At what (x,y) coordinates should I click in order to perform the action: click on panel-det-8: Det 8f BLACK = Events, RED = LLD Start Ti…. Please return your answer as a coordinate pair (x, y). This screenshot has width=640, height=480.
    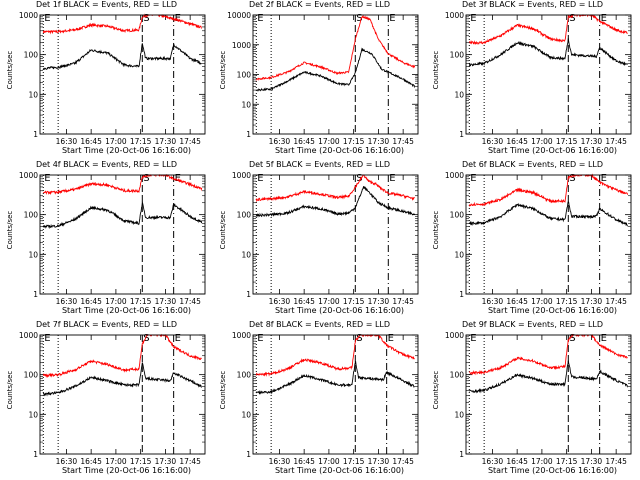
    Looking at the image, I should click on (319, 400).